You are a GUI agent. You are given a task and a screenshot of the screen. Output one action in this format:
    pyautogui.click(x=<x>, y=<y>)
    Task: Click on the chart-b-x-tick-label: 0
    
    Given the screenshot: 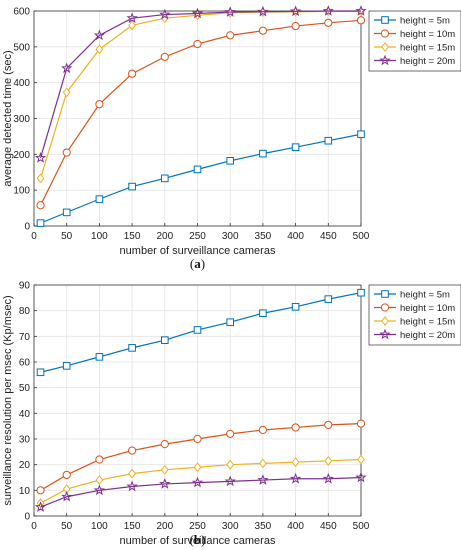 What is the action you would take?
    pyautogui.click(x=34, y=526)
    